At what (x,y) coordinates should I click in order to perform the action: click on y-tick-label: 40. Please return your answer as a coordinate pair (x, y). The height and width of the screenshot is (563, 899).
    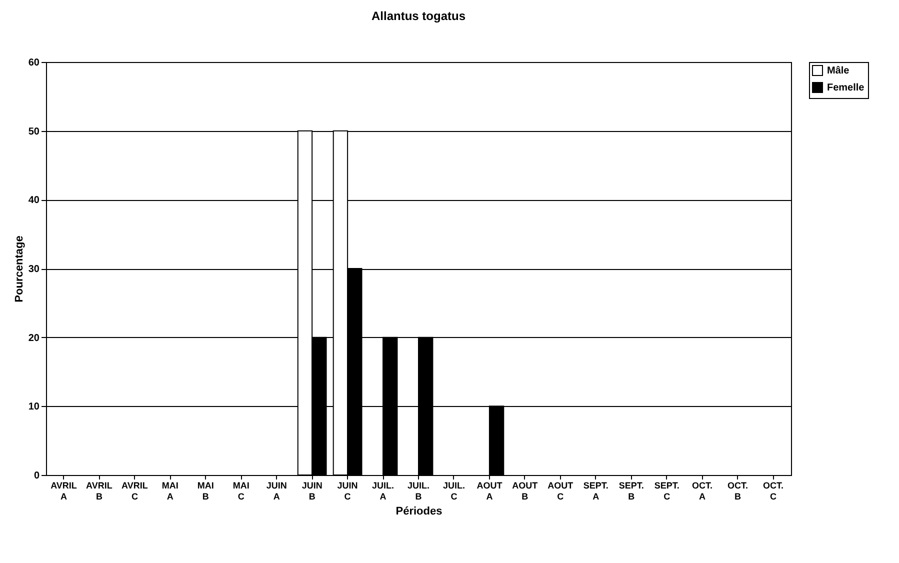
    Looking at the image, I should click on (34, 200).